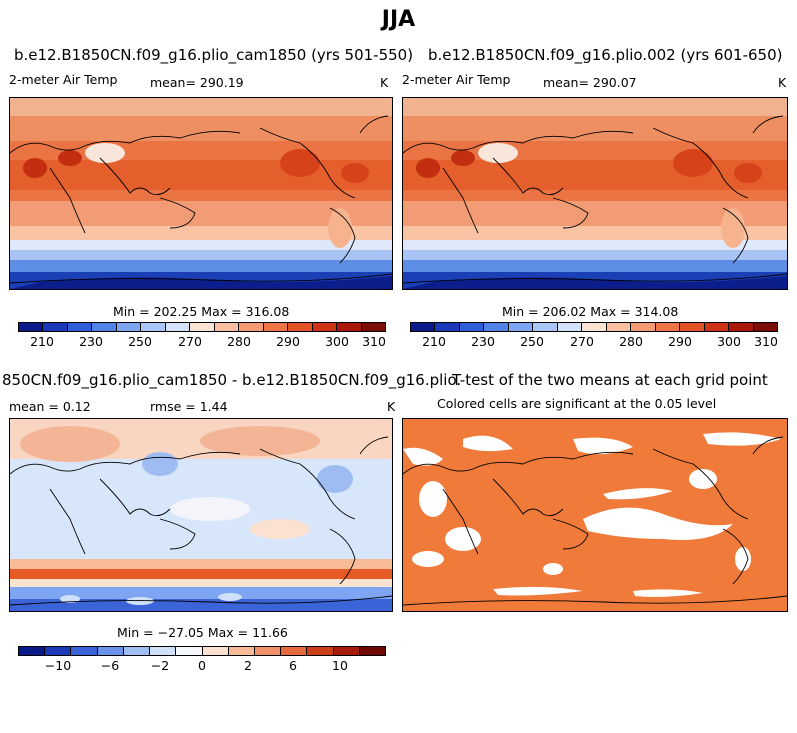 This screenshot has width=797, height=733. I want to click on panel-2-units: K, so click(782, 82).